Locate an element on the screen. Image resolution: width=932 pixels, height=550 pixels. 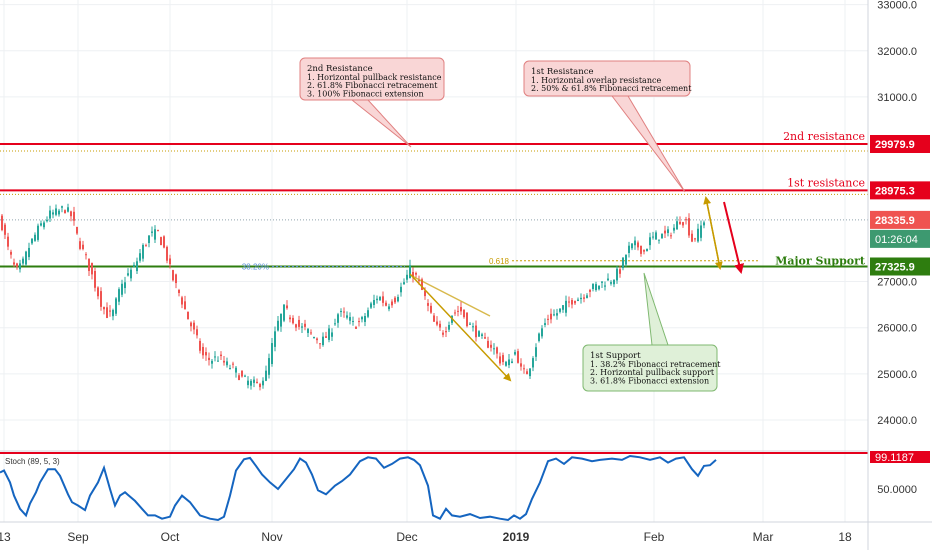
callout-line: 1. 38.2% Fibonacci retracement is located at coordinates (655, 364).